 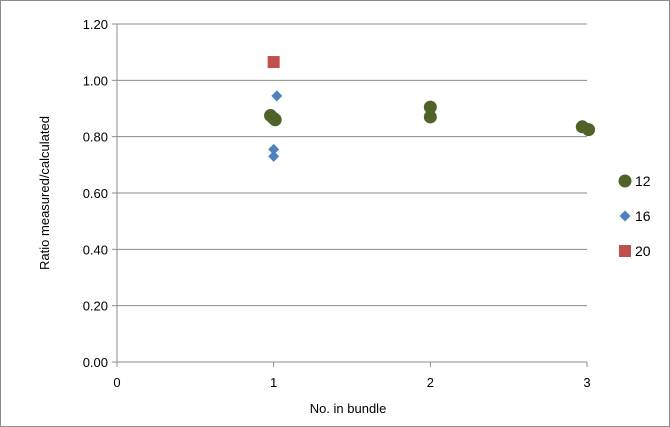 I want to click on legend-item-20: 20, so click(x=635, y=251).